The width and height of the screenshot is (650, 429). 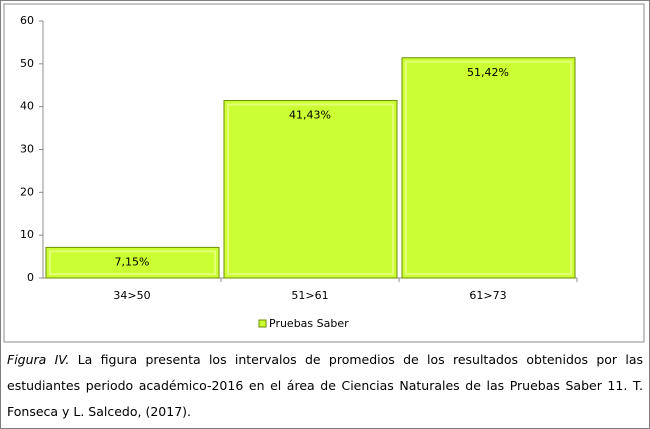 I want to click on x-tick-label: 51>61, so click(x=309, y=295).